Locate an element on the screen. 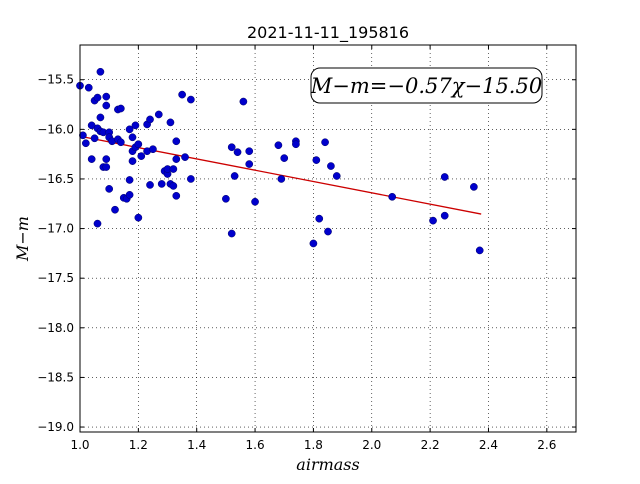  x-tick-label: 2.6 is located at coordinates (546, 445).